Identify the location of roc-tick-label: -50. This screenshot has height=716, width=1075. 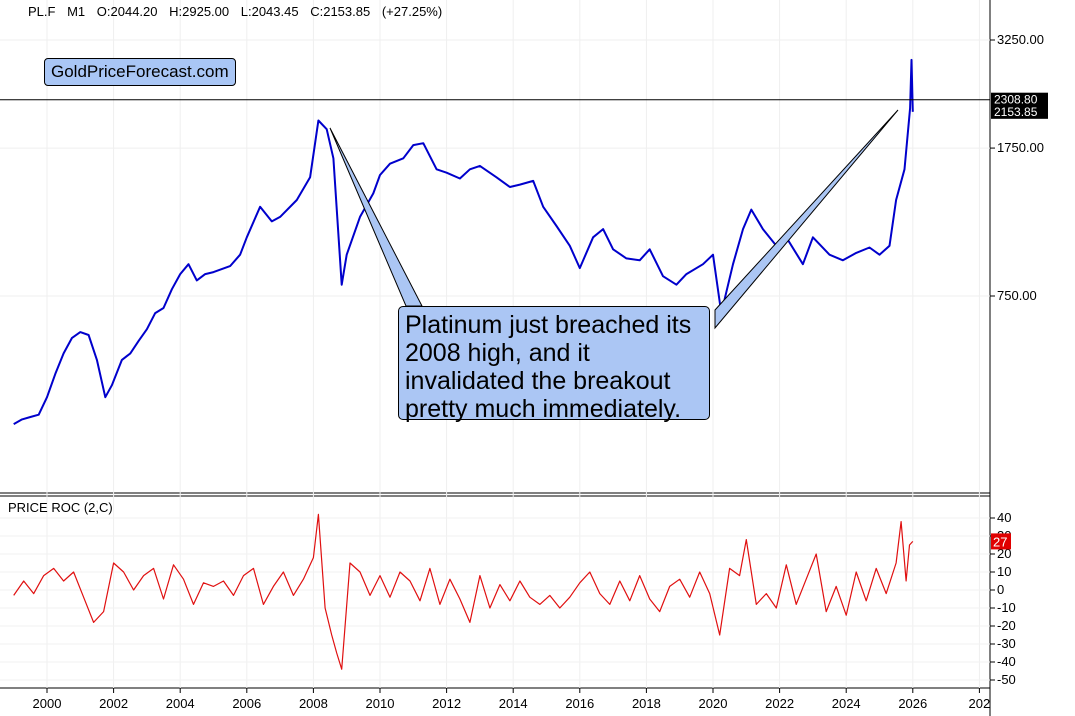
(1006, 679).